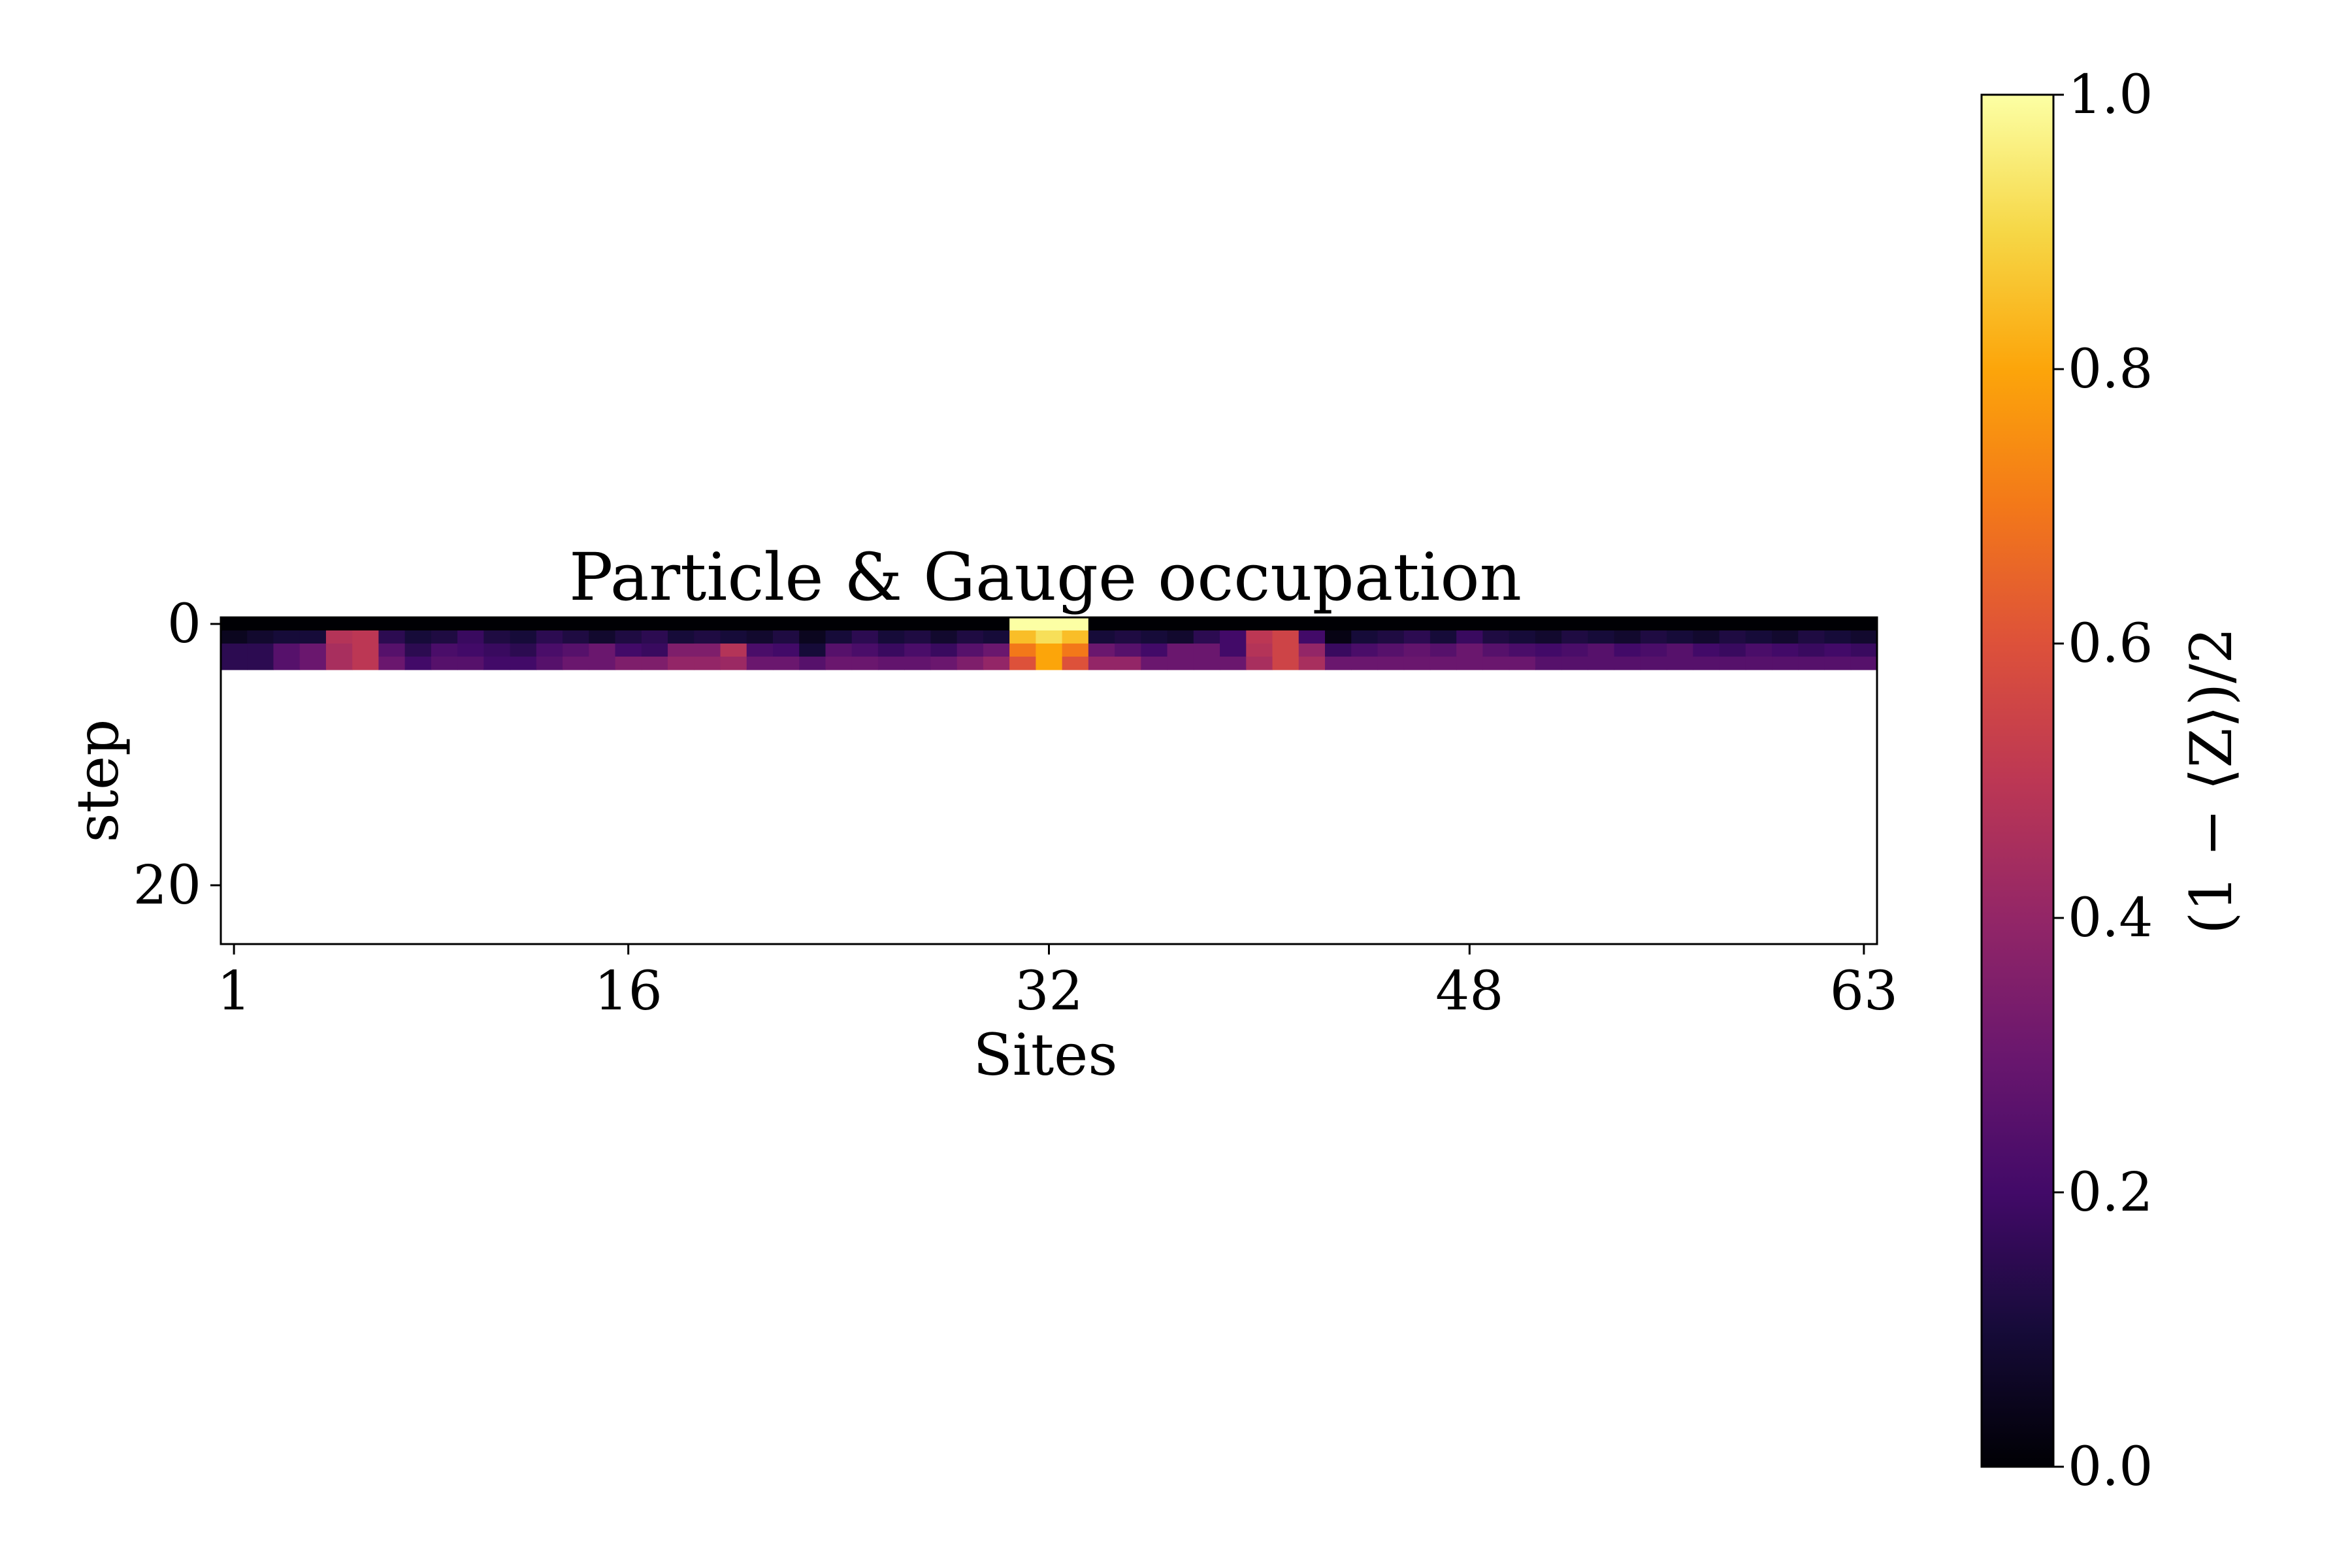  Describe the element at coordinates (2017, 780) in the screenshot. I see `colorbar` at that location.